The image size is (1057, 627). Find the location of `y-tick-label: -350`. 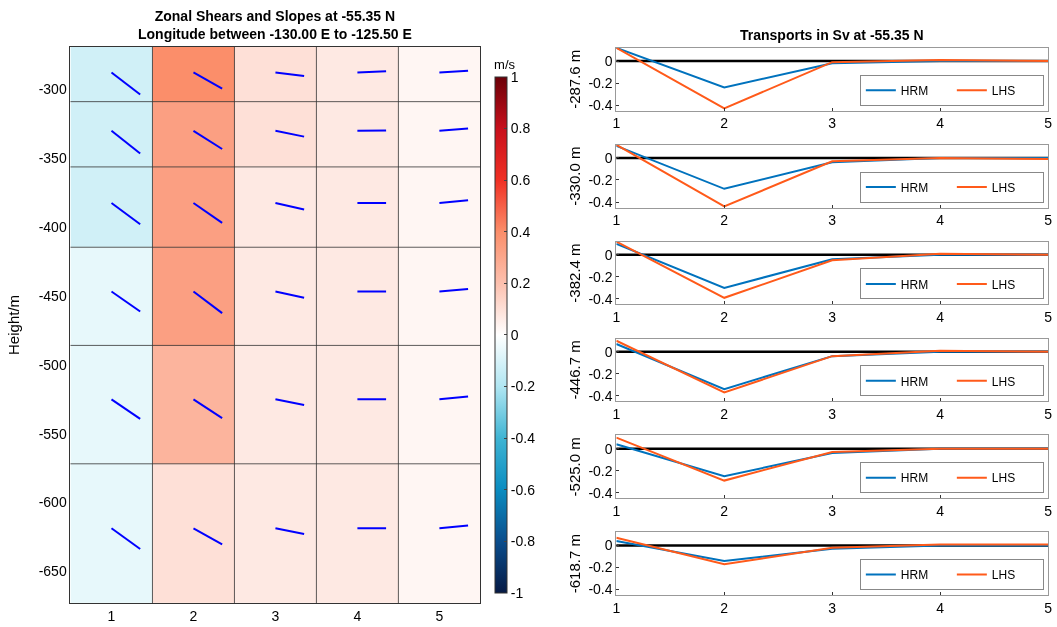

y-tick-label: -350 is located at coordinates (52, 158).